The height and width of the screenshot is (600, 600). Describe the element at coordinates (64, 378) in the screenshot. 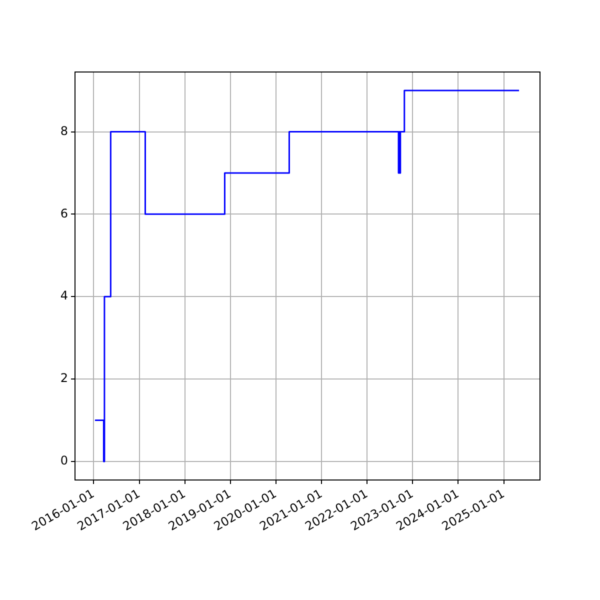

I see `y-tick-label: 2` at that location.